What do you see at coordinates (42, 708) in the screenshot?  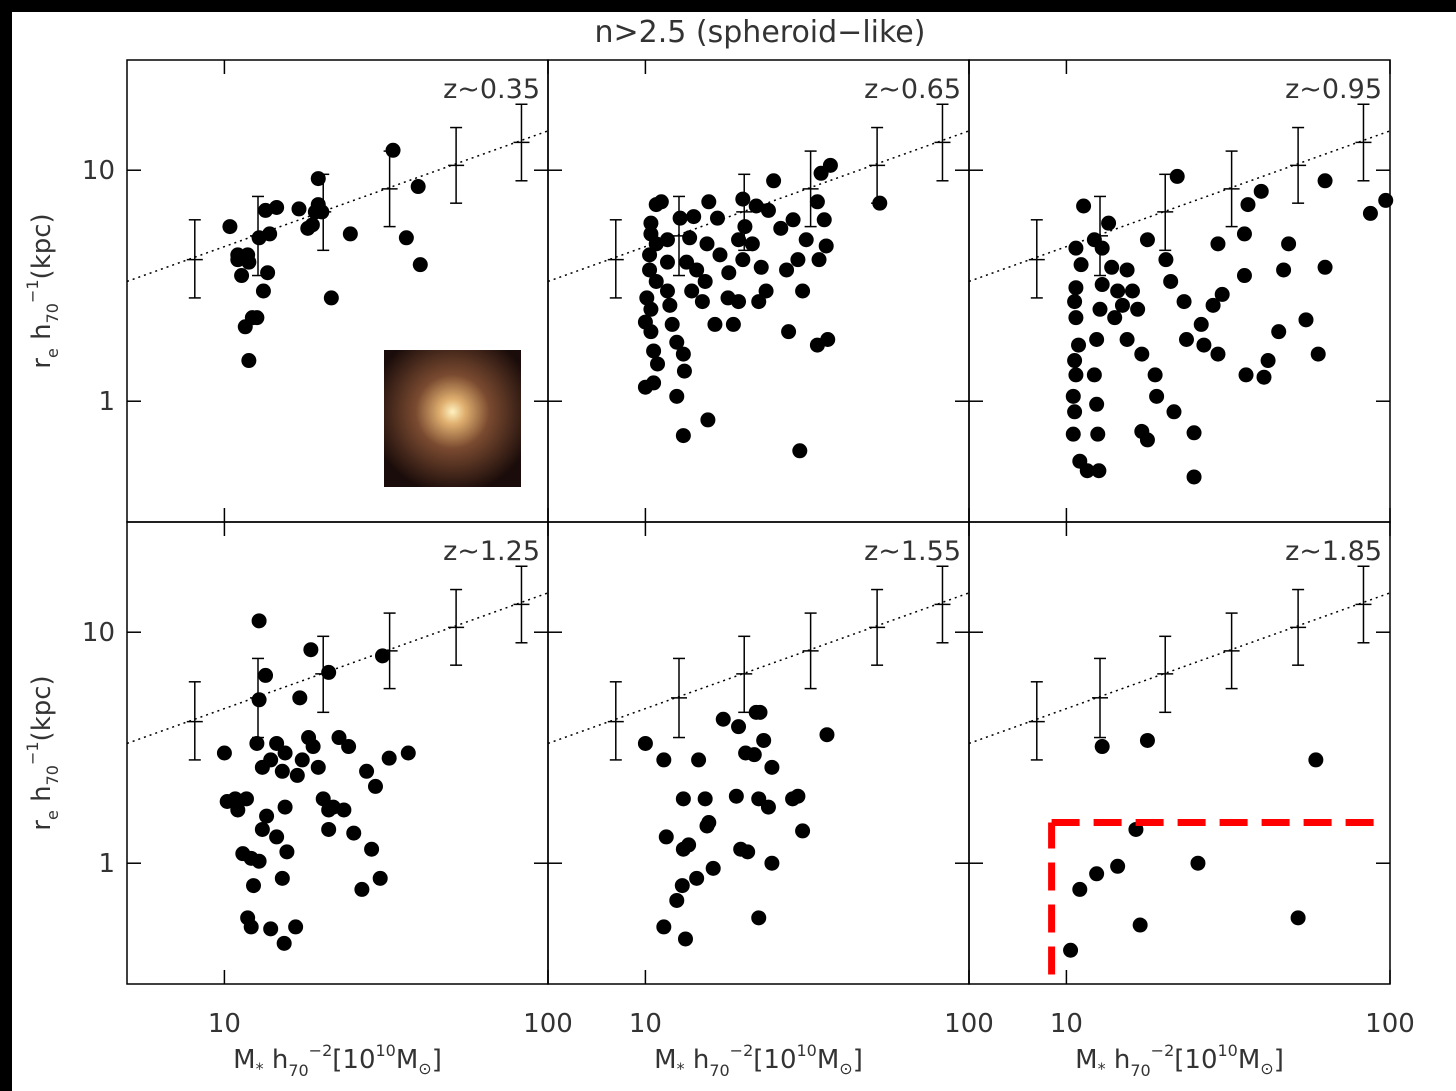 I see `y-label-part: (kpc)` at bounding box center [42, 708].